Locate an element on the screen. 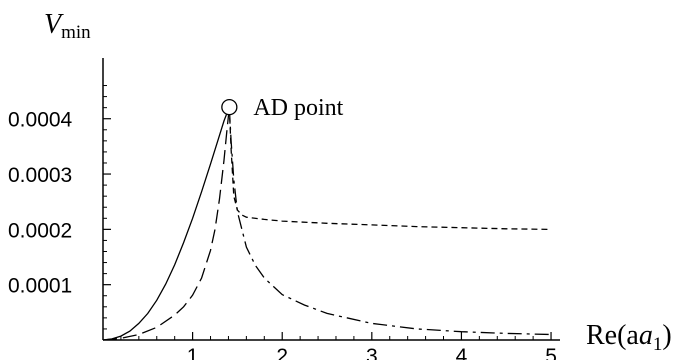 The height and width of the screenshot is (360, 677). x-axis-title: Re(aa1) is located at coordinates (629, 337).